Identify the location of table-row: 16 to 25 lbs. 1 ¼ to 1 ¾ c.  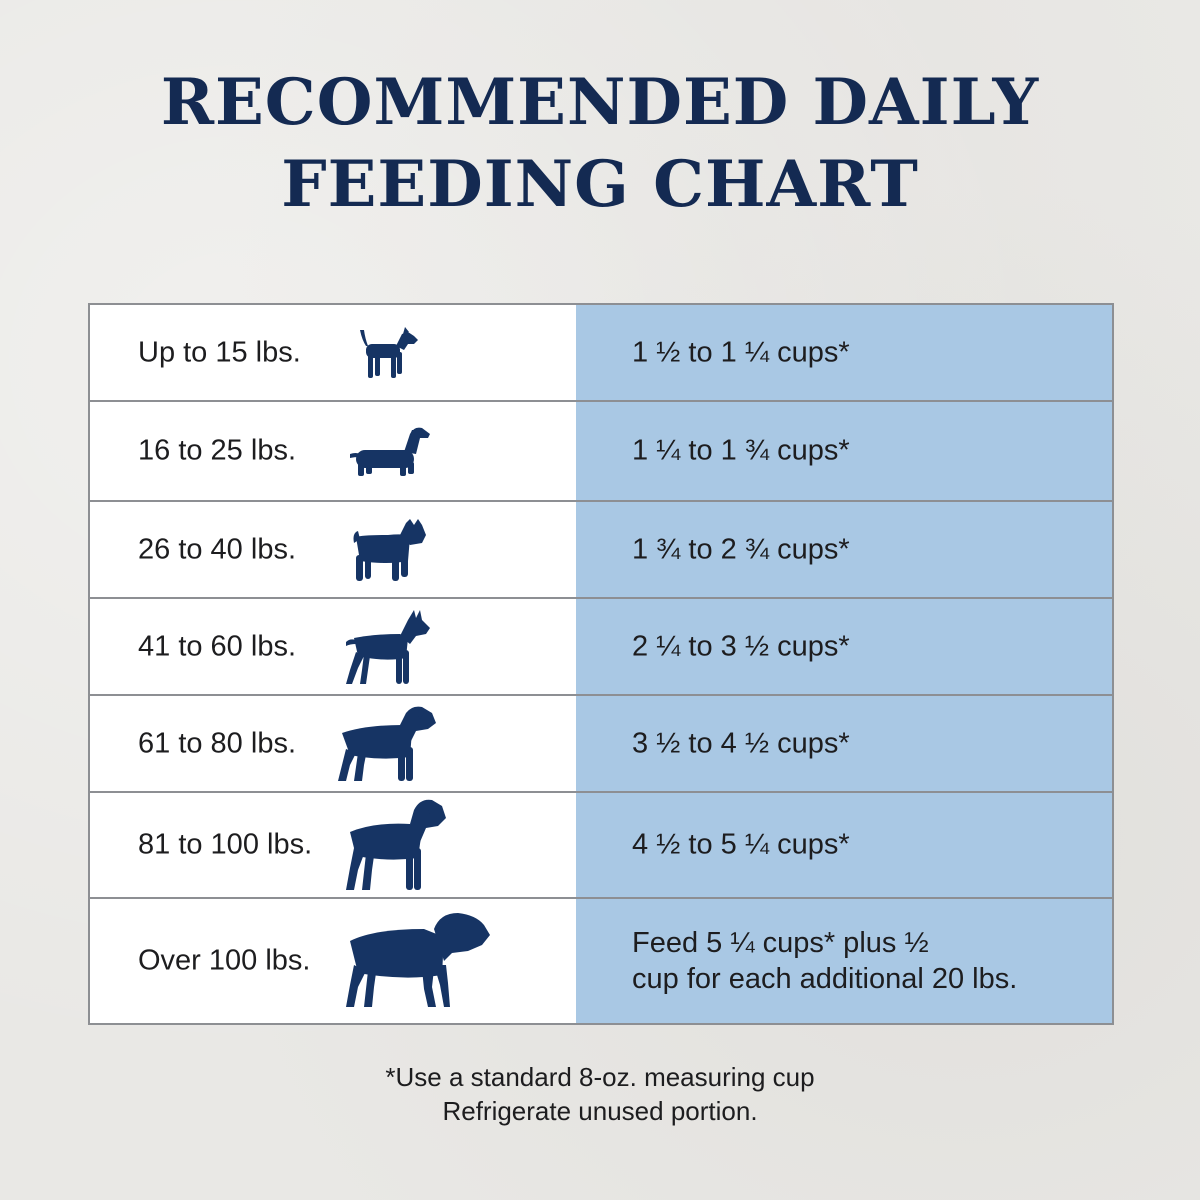
(601, 452).